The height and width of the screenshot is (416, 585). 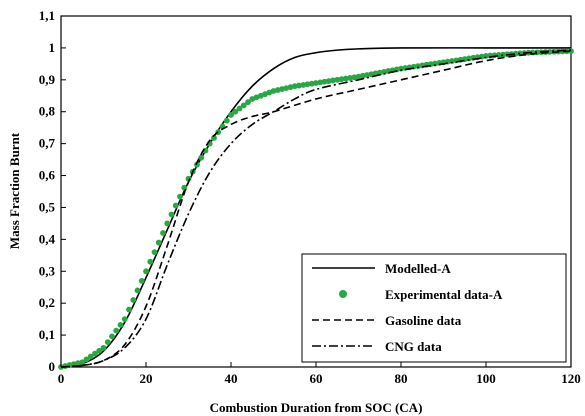 What do you see at coordinates (486, 378) in the screenshot?
I see `x-tick-label: 100` at bounding box center [486, 378].